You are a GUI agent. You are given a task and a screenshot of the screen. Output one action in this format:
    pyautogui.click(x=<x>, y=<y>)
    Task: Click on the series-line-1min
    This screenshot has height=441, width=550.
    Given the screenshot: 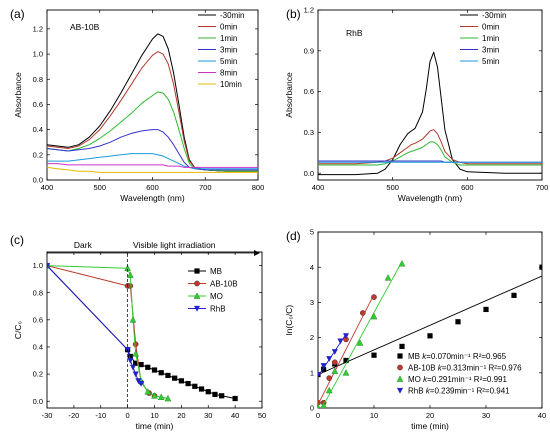 What is the action you would take?
    pyautogui.click(x=430, y=153)
    